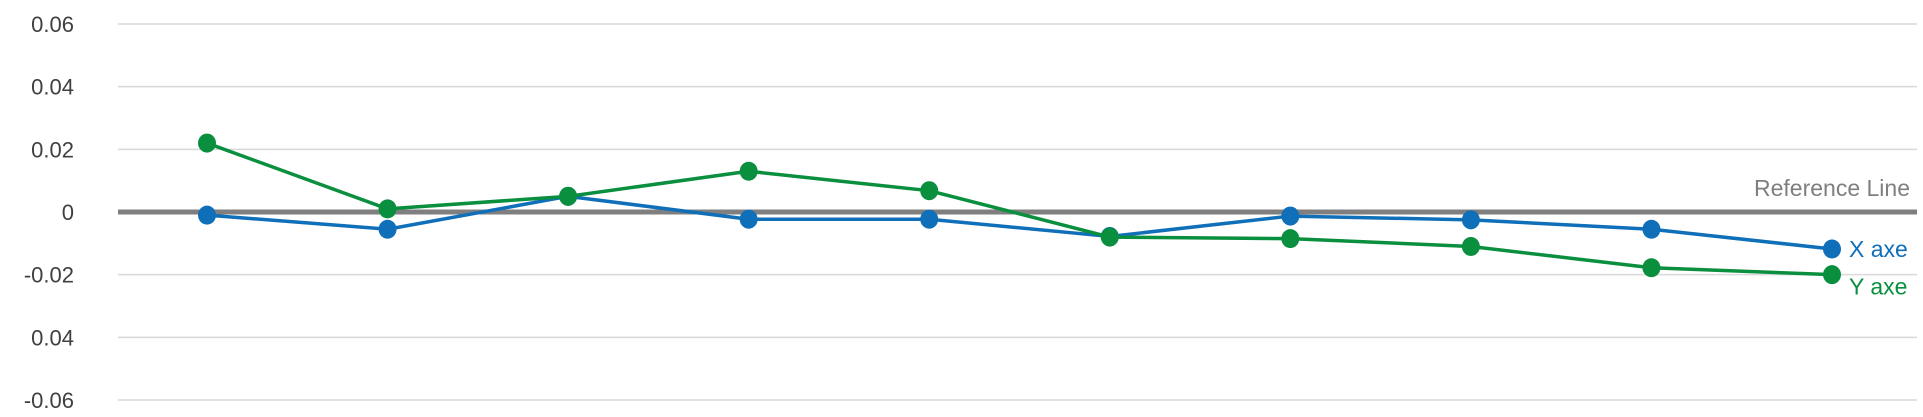  I want to click on y-tick-label: -0.06, so click(49, 400).